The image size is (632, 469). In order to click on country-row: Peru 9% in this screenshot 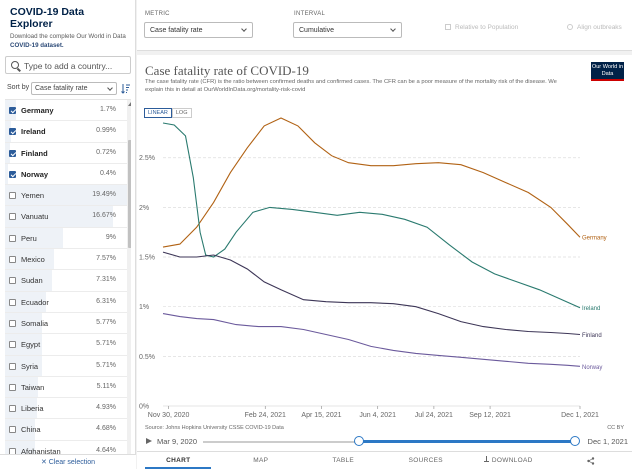, I will do `click(68, 238)`.